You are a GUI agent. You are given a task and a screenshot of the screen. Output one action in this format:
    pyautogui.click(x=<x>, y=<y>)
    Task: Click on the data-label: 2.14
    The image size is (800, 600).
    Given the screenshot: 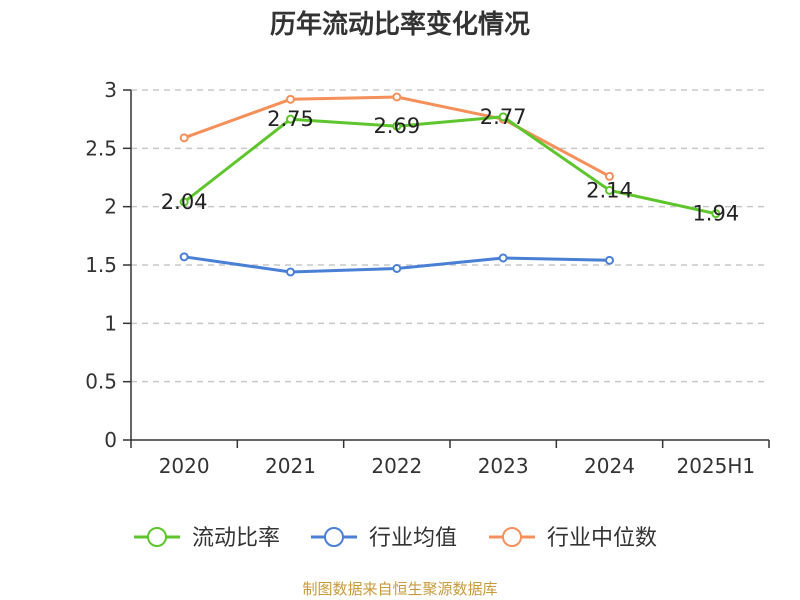 What is the action you would take?
    pyautogui.click(x=609, y=190)
    